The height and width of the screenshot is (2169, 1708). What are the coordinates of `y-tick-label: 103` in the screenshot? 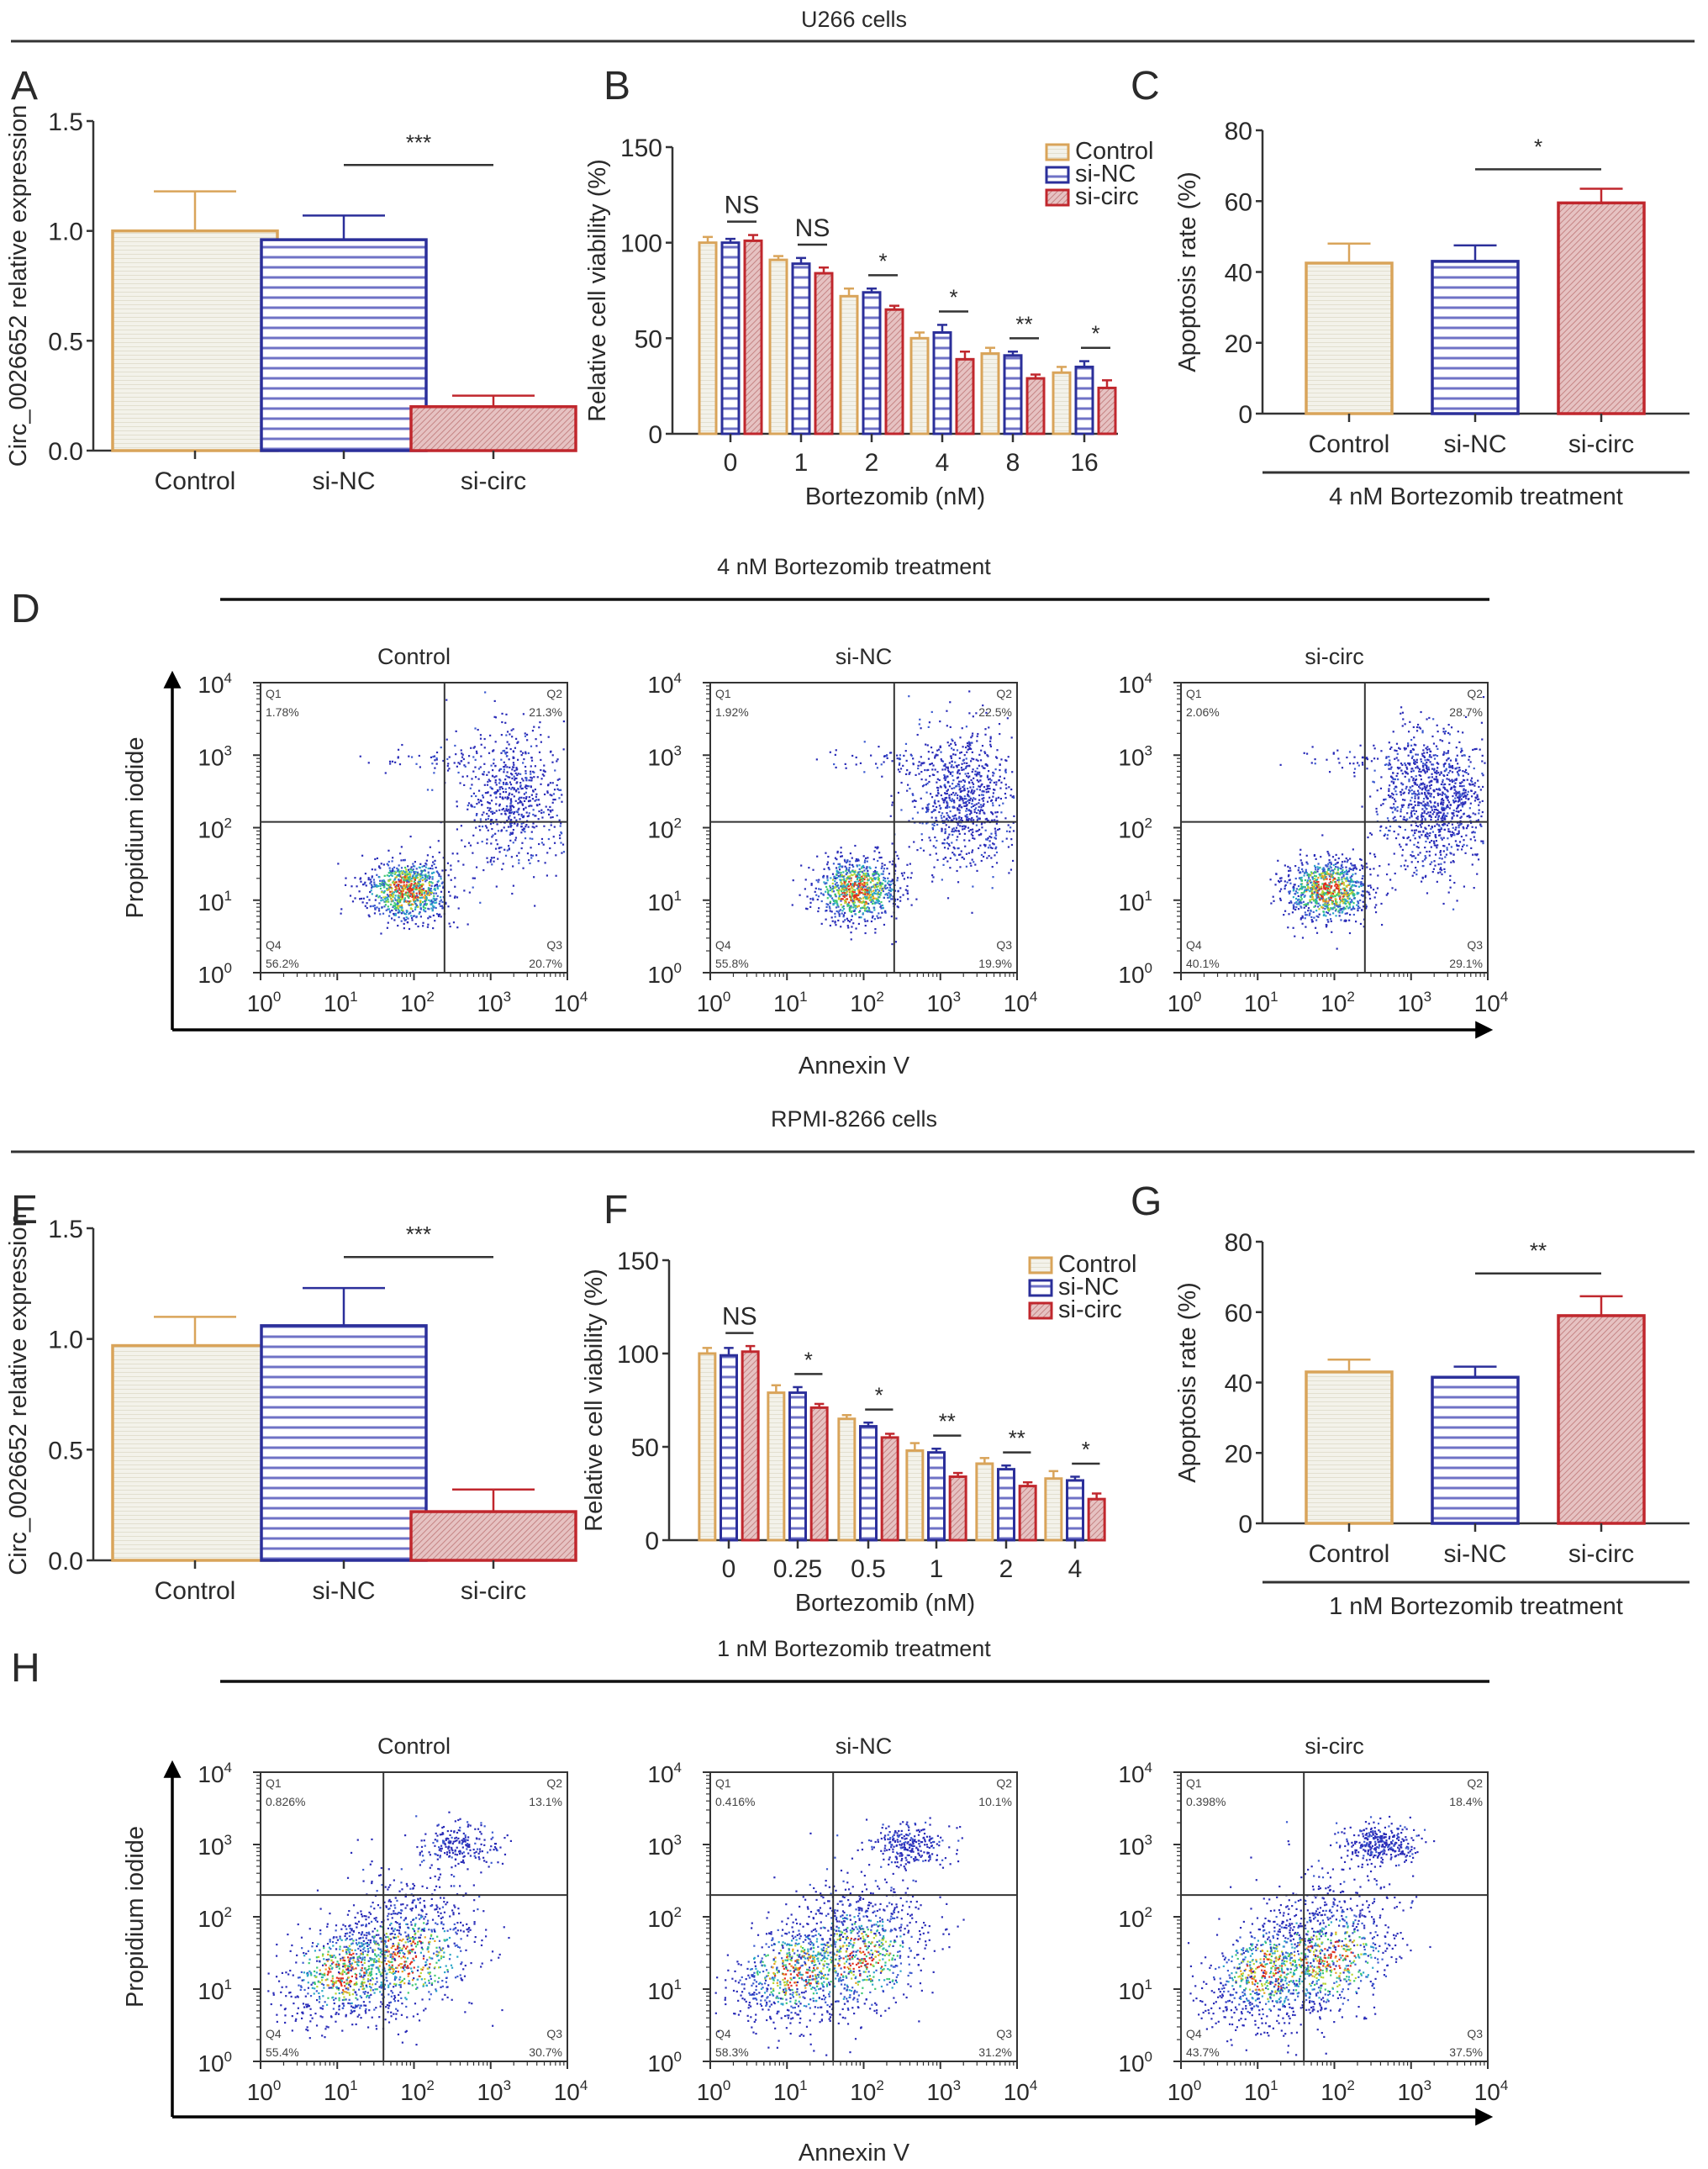 It's located at (664, 756).